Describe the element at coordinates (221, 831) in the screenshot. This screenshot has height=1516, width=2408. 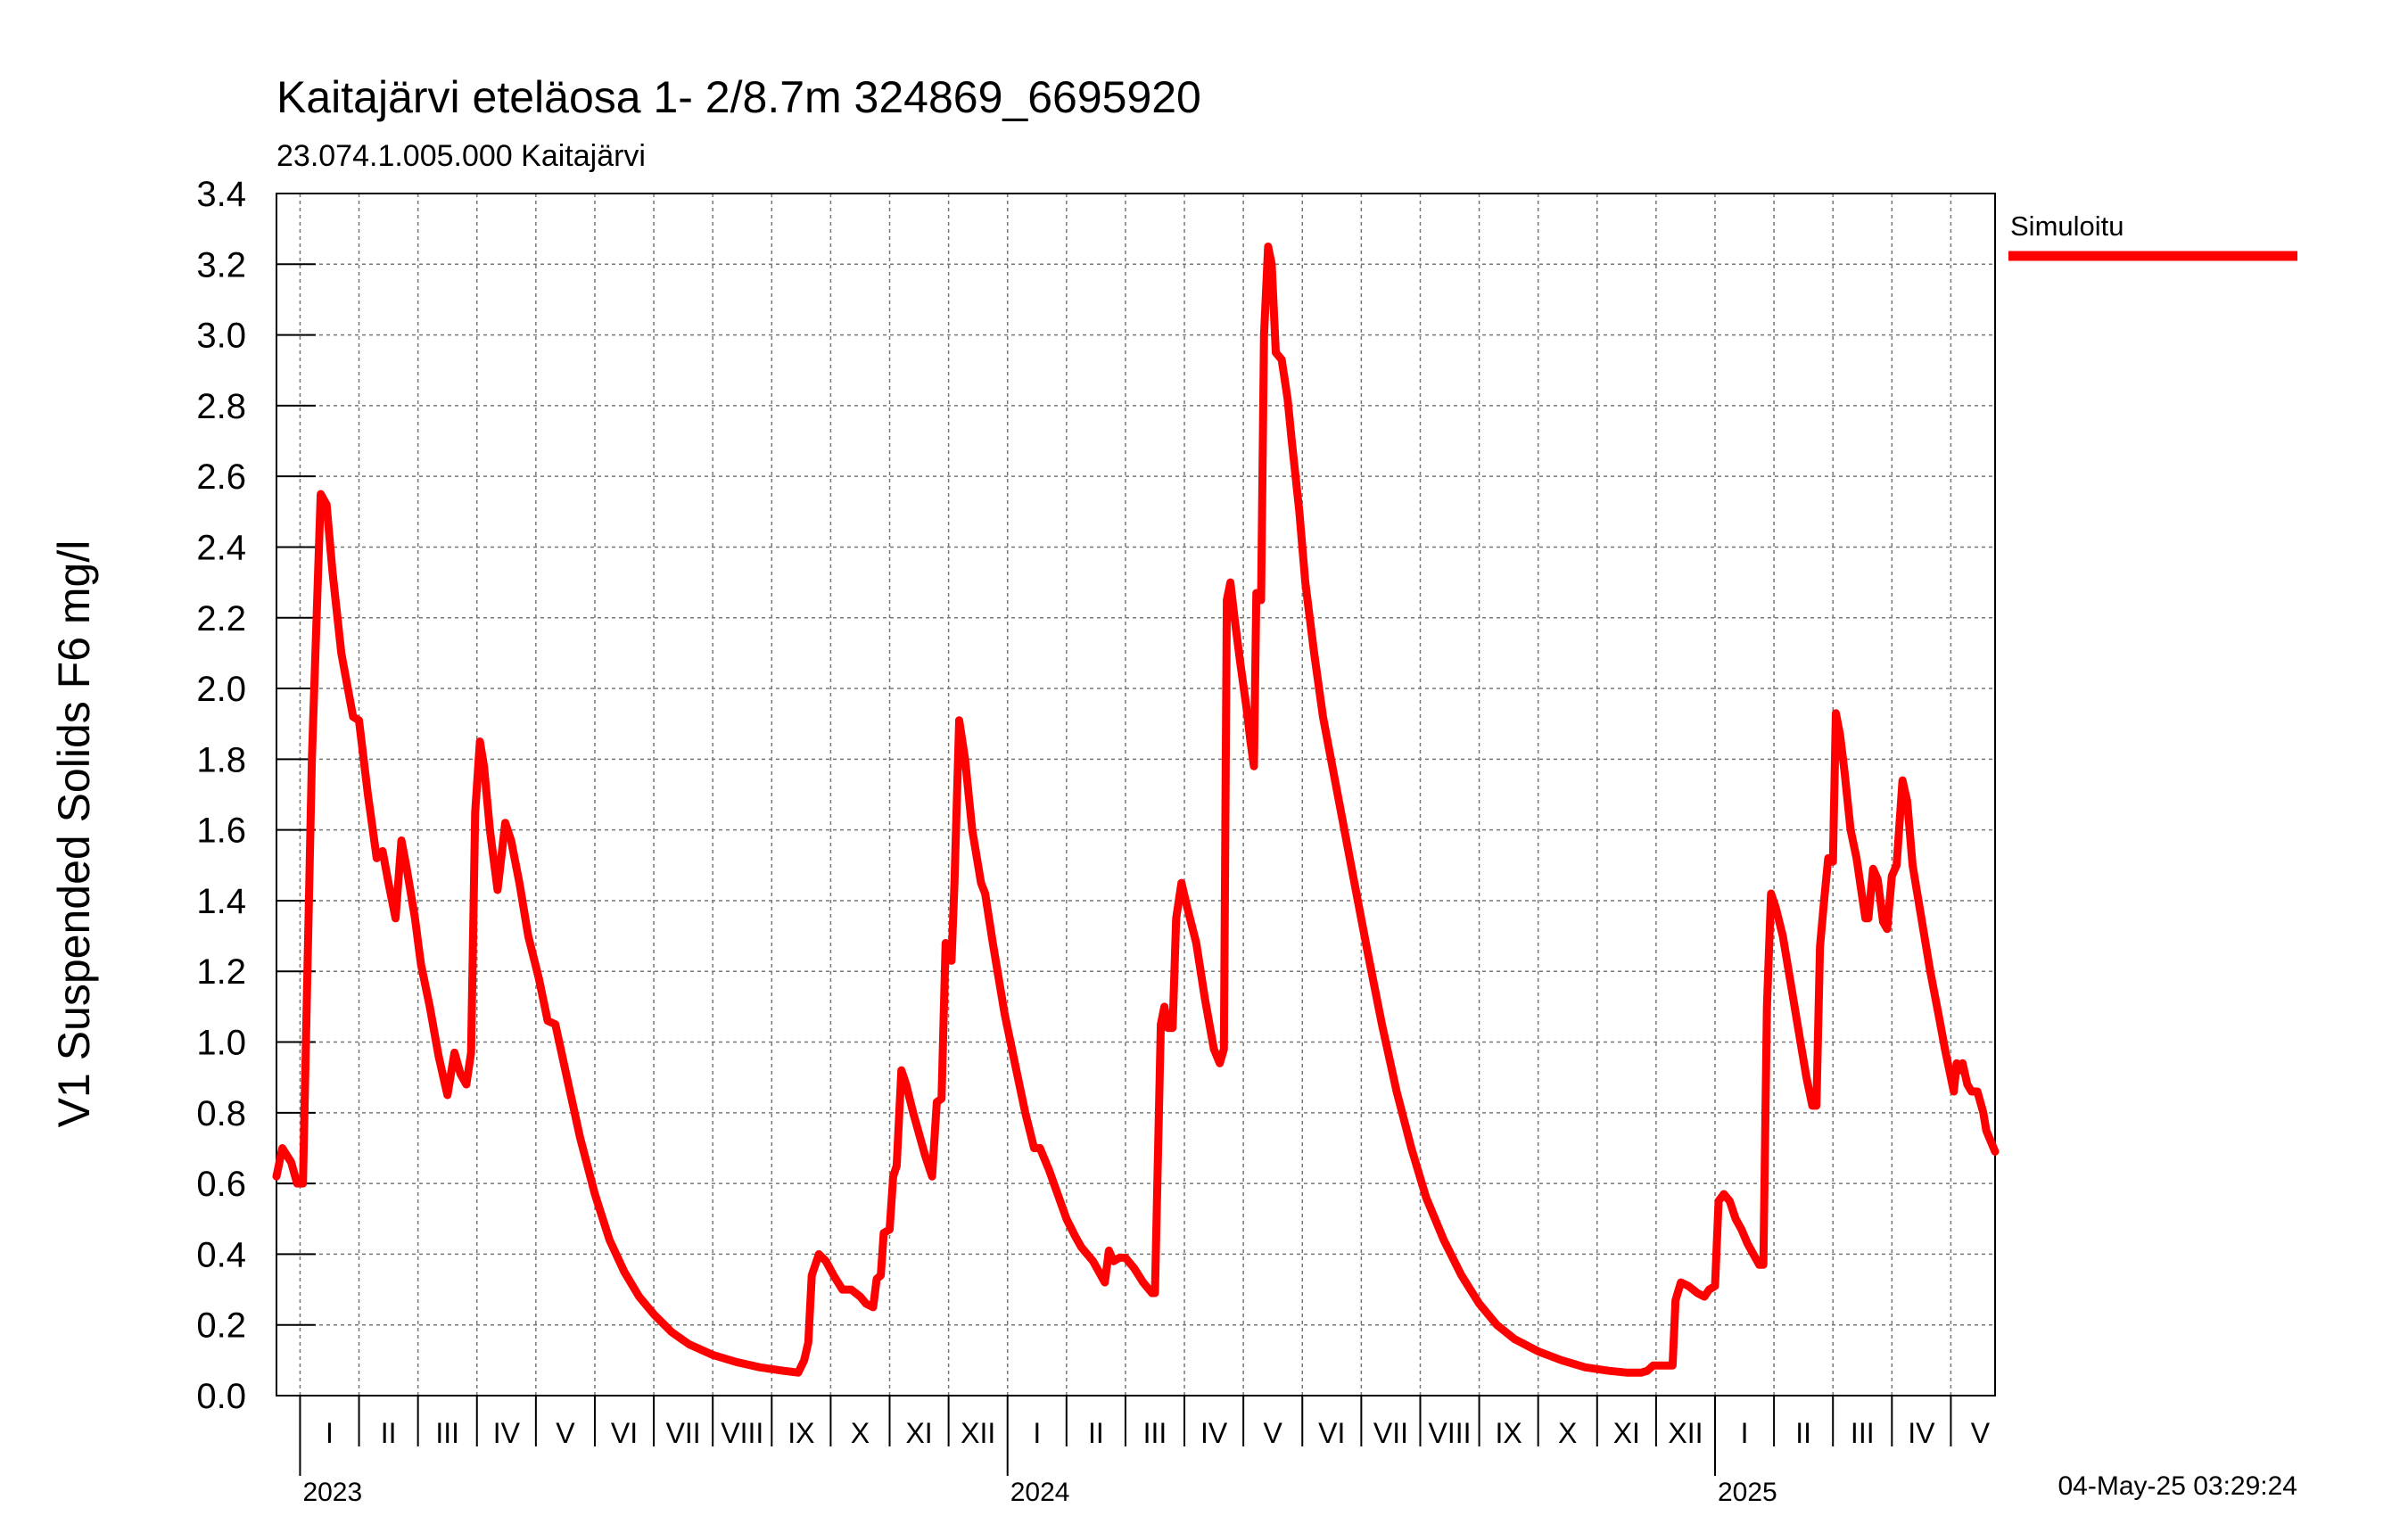
I see `y-tick-label: 1.6` at that location.